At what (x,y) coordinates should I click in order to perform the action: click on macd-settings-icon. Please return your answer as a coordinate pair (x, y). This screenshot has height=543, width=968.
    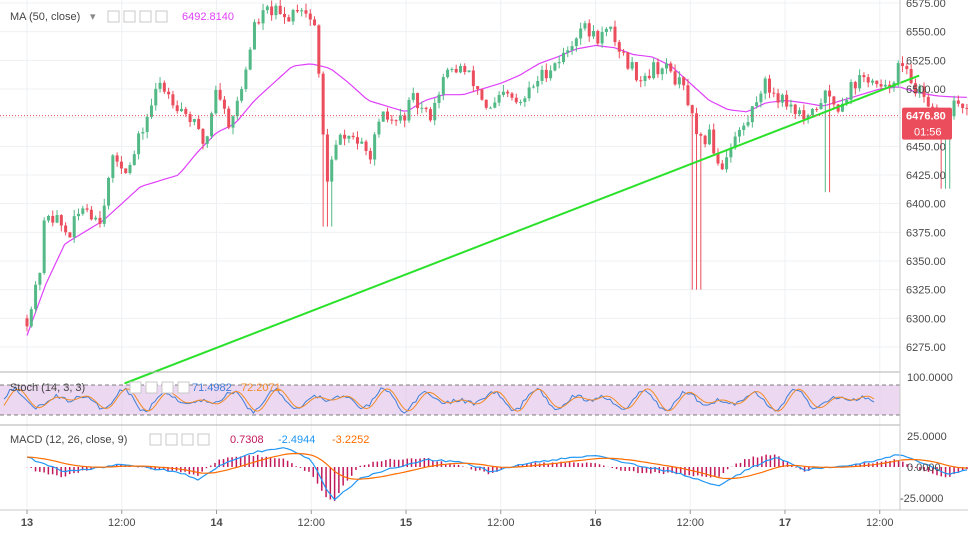
    Looking at the image, I should click on (171, 439).